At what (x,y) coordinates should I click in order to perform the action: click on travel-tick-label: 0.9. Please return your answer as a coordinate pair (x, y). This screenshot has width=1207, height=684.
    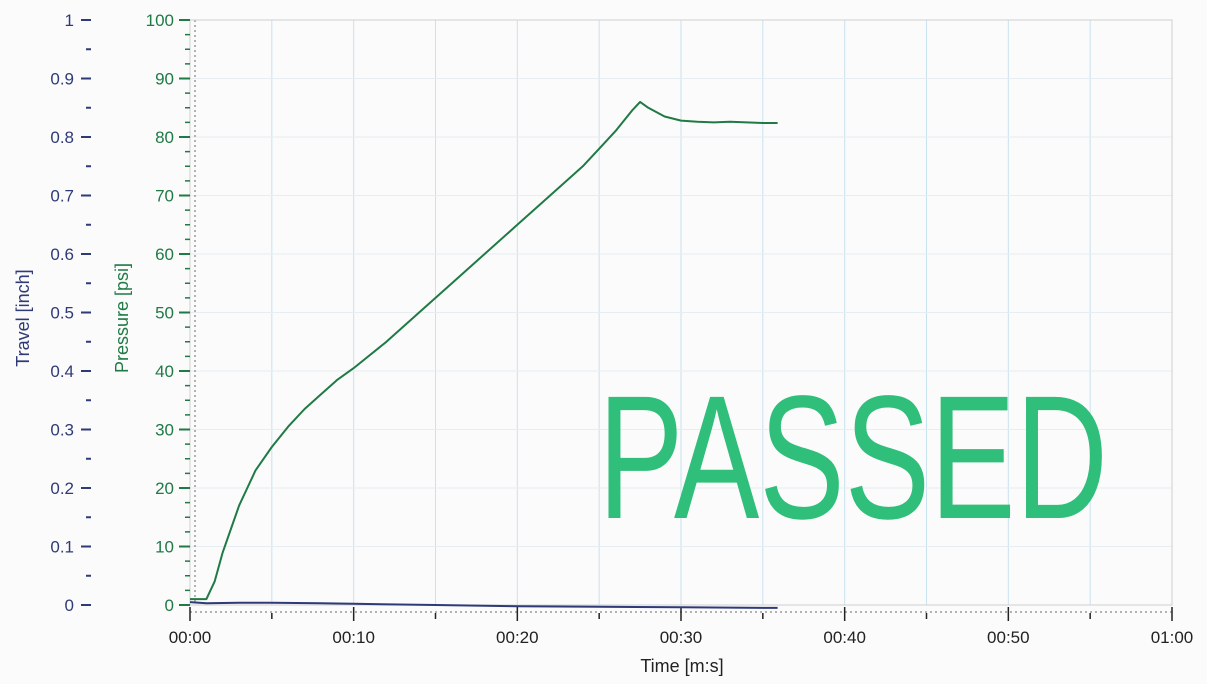
    Looking at the image, I should click on (62, 79).